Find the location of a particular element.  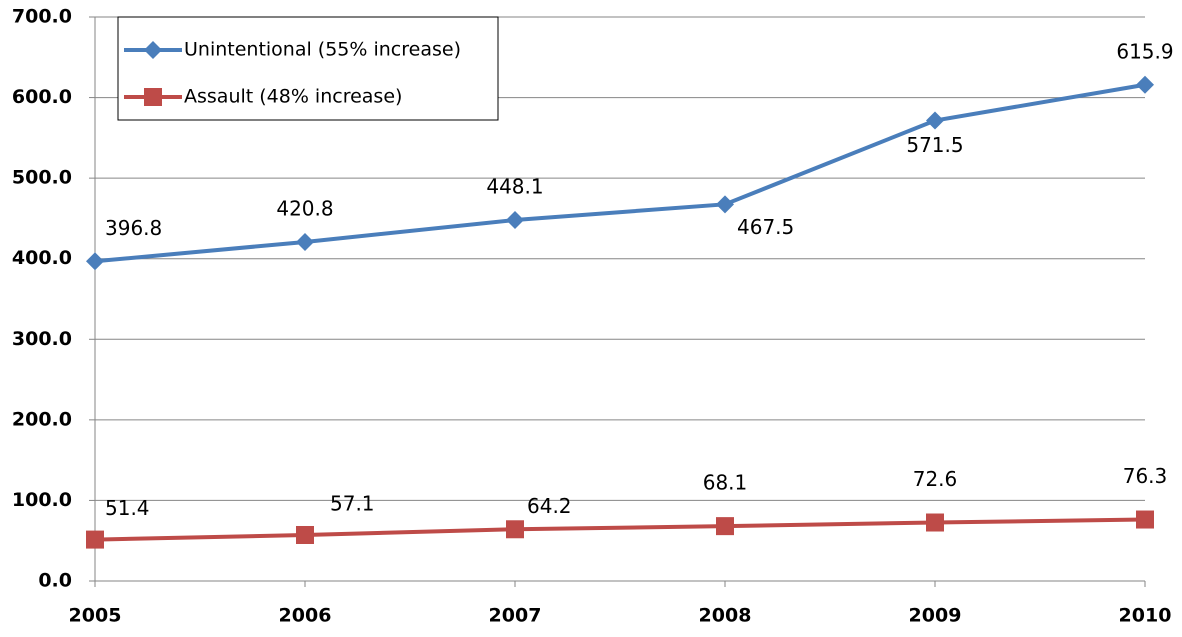

data-label: 467.5 is located at coordinates (765, 227).